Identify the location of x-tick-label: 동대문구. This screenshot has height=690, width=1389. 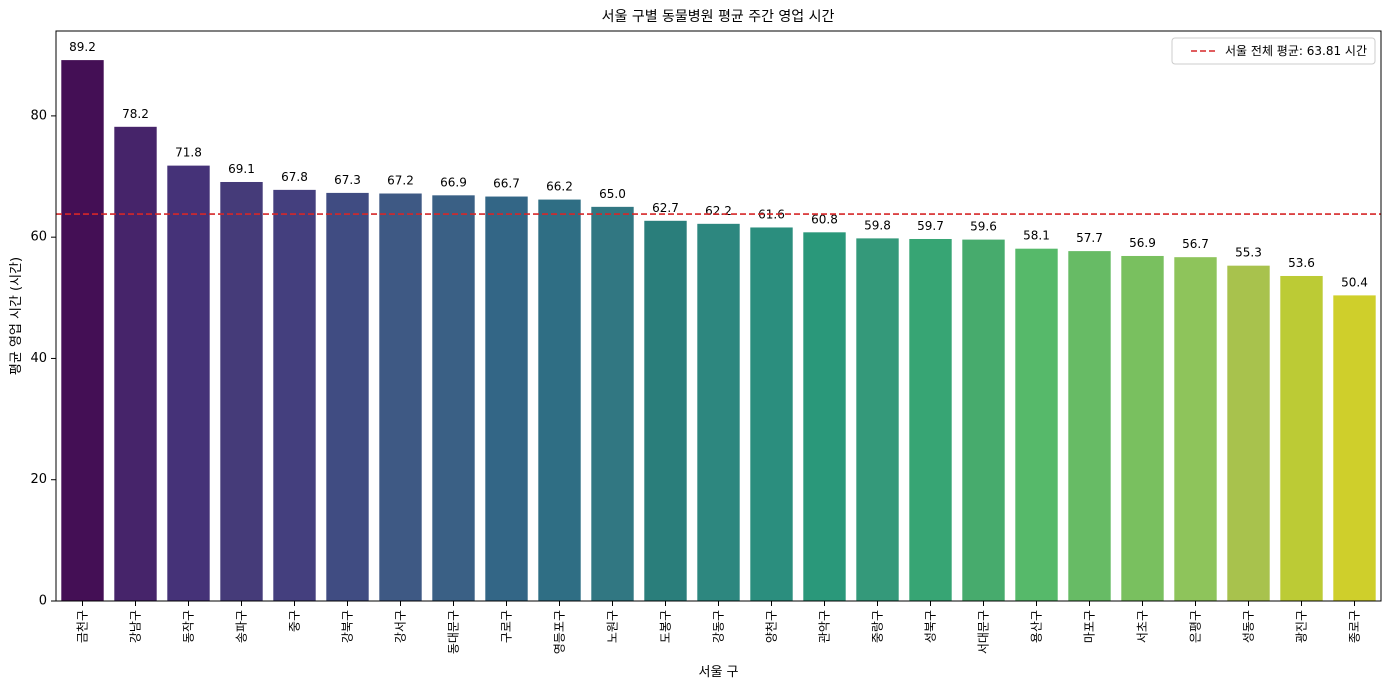
(454, 632).